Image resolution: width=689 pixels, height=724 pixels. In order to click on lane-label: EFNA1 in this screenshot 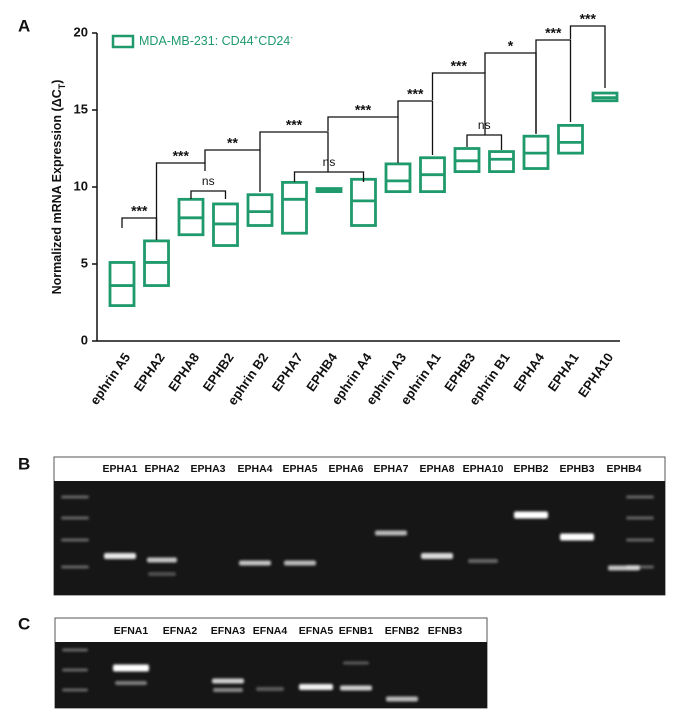, I will do `click(131, 631)`.